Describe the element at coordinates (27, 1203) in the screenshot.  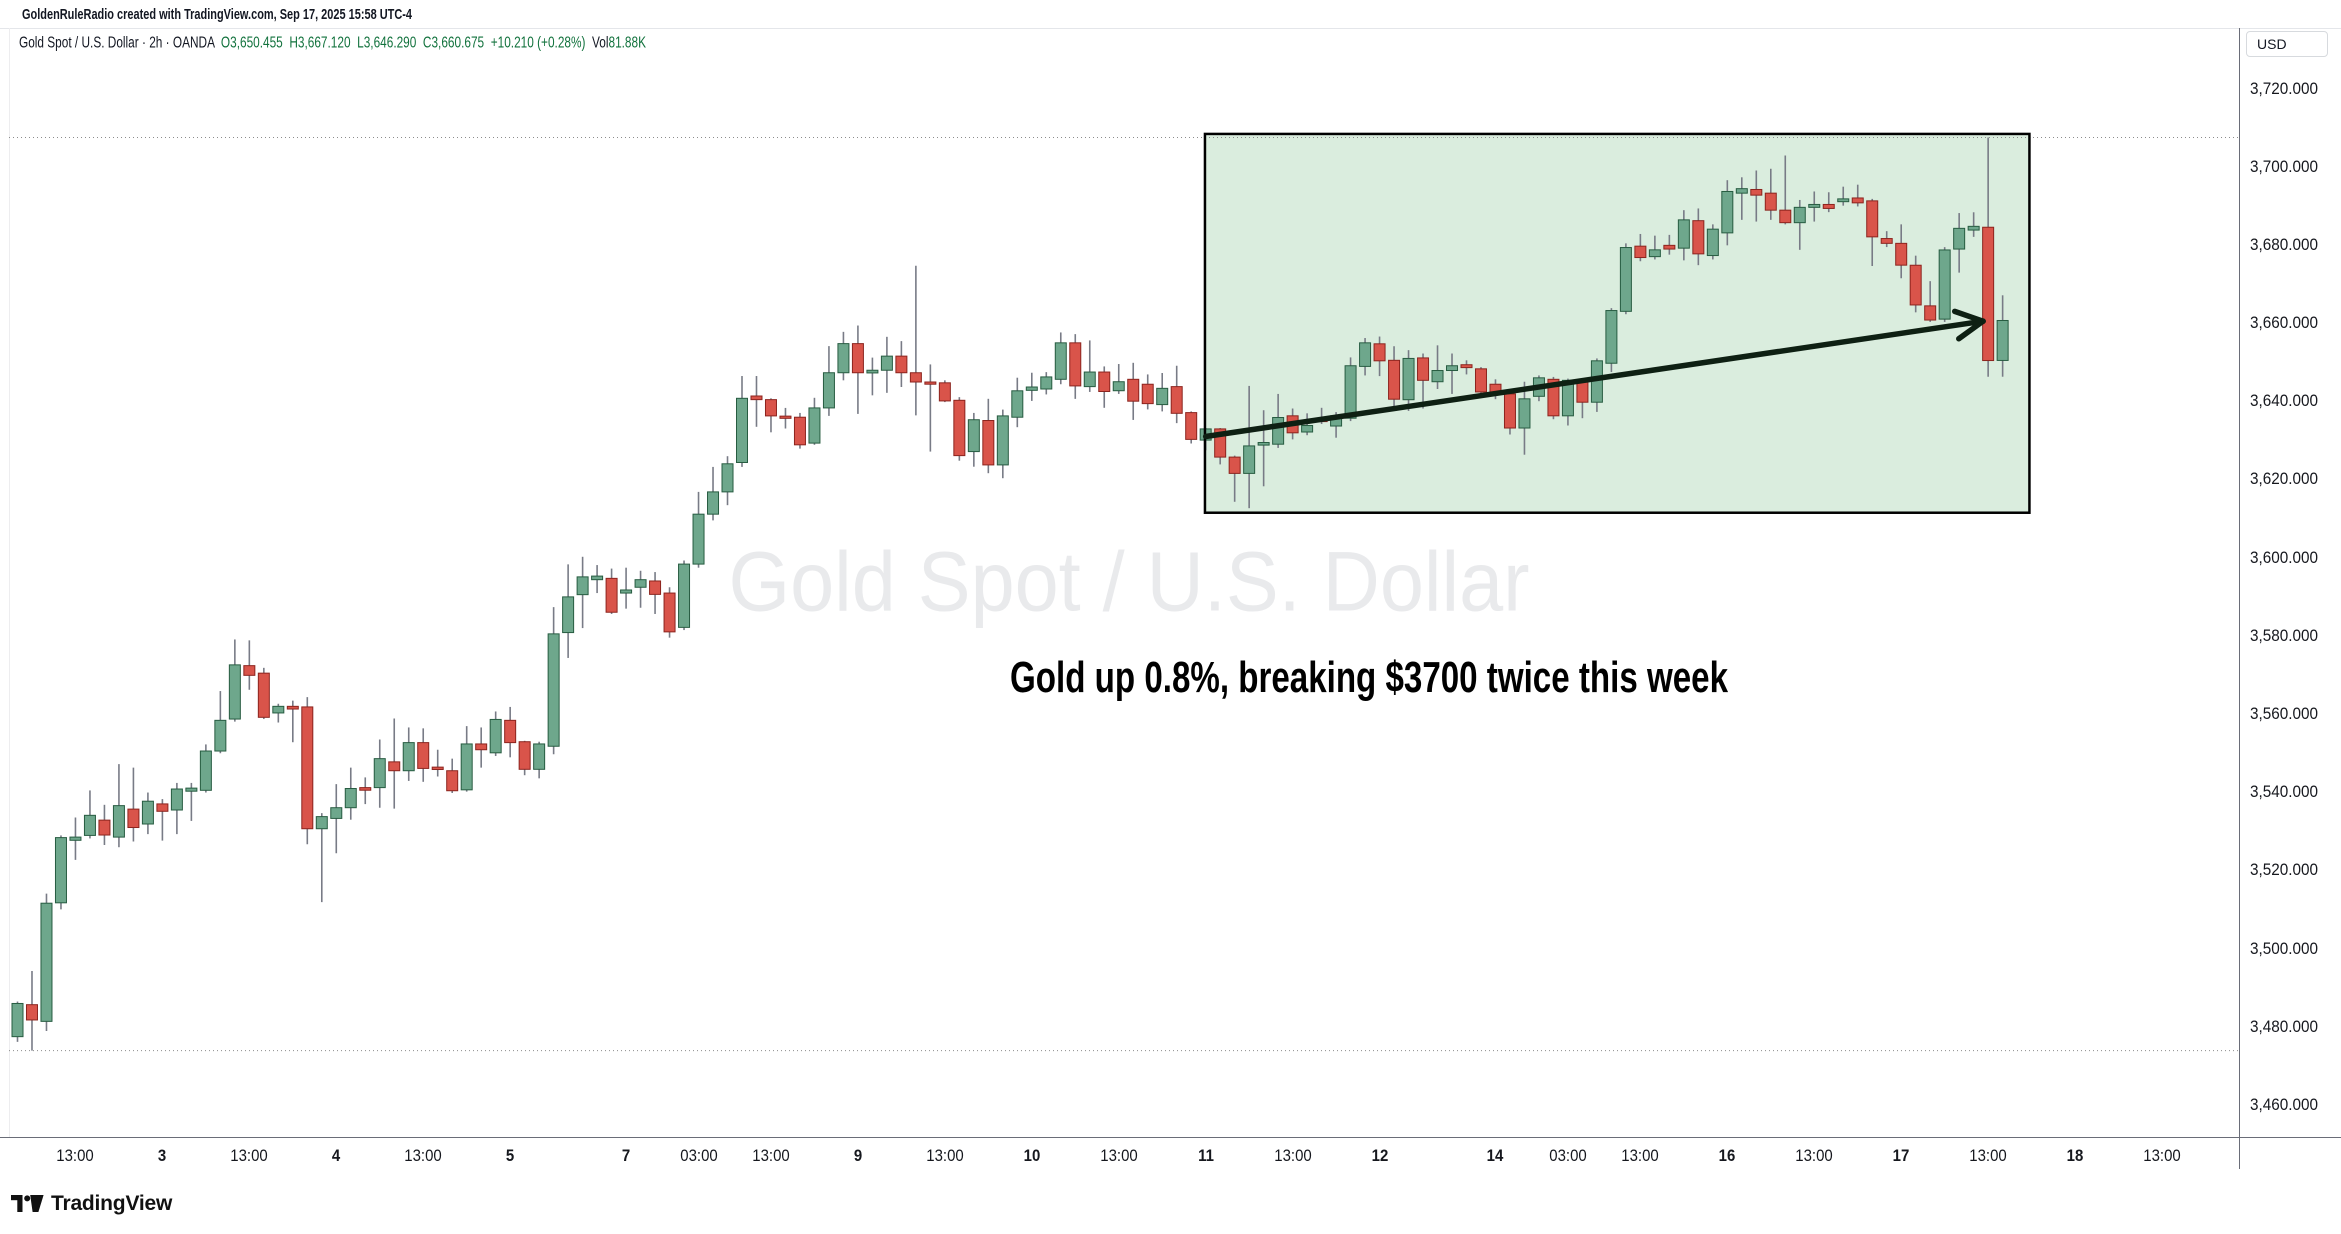
I see `tradingview-logo-icon` at that location.